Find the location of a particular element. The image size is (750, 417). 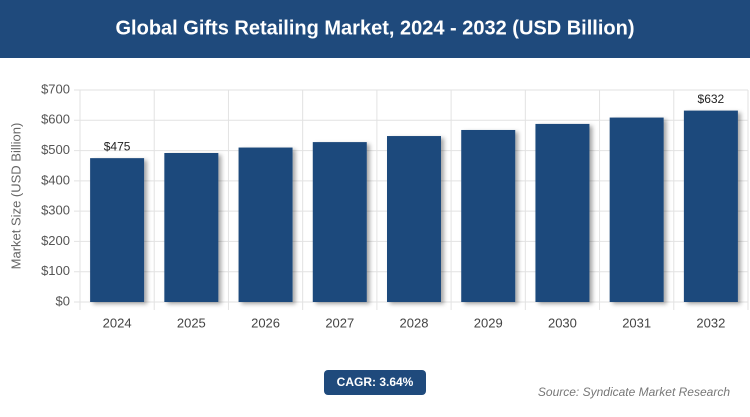

cagr-badge is located at coordinates (375, 382).